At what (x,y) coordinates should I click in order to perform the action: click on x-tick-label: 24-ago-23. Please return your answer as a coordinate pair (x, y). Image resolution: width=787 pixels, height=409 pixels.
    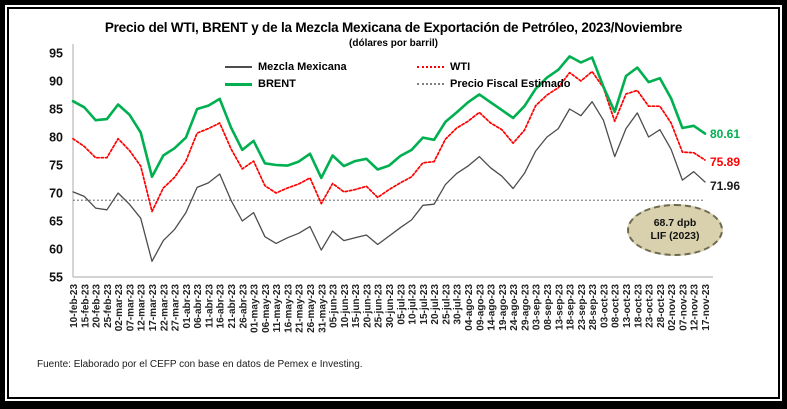
    Looking at the image, I should click on (514, 307).